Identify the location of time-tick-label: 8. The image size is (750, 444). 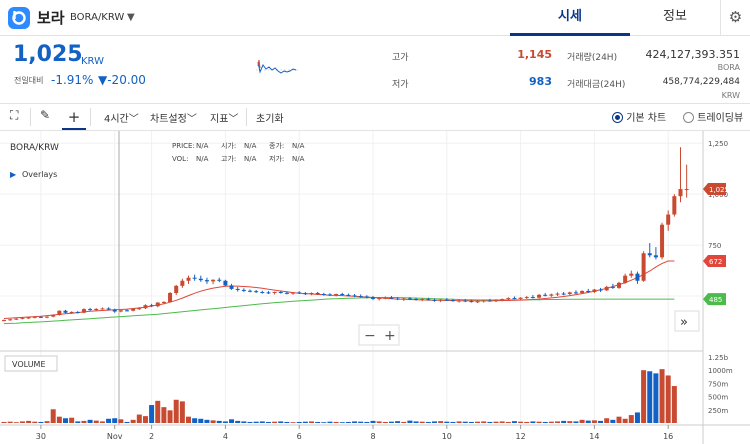
(372, 436).